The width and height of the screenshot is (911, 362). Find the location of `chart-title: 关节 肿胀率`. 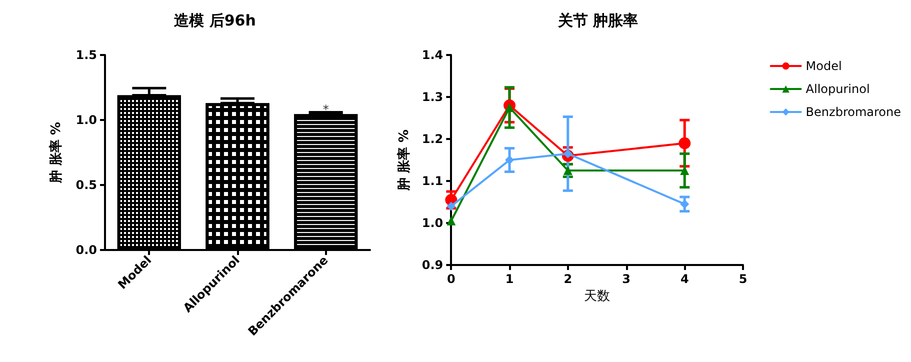

chart-title: 关节 肿胀率 is located at coordinates (597, 21).